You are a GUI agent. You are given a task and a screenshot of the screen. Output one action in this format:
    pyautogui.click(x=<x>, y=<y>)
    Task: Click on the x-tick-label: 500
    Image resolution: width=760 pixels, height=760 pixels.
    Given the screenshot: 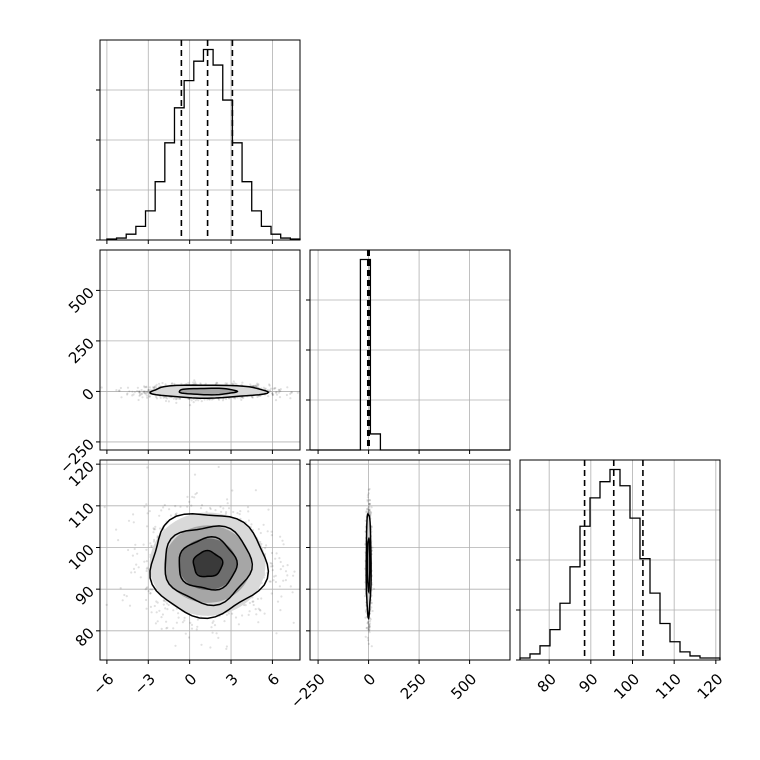 What is the action you would take?
    pyautogui.click(x=463, y=686)
    